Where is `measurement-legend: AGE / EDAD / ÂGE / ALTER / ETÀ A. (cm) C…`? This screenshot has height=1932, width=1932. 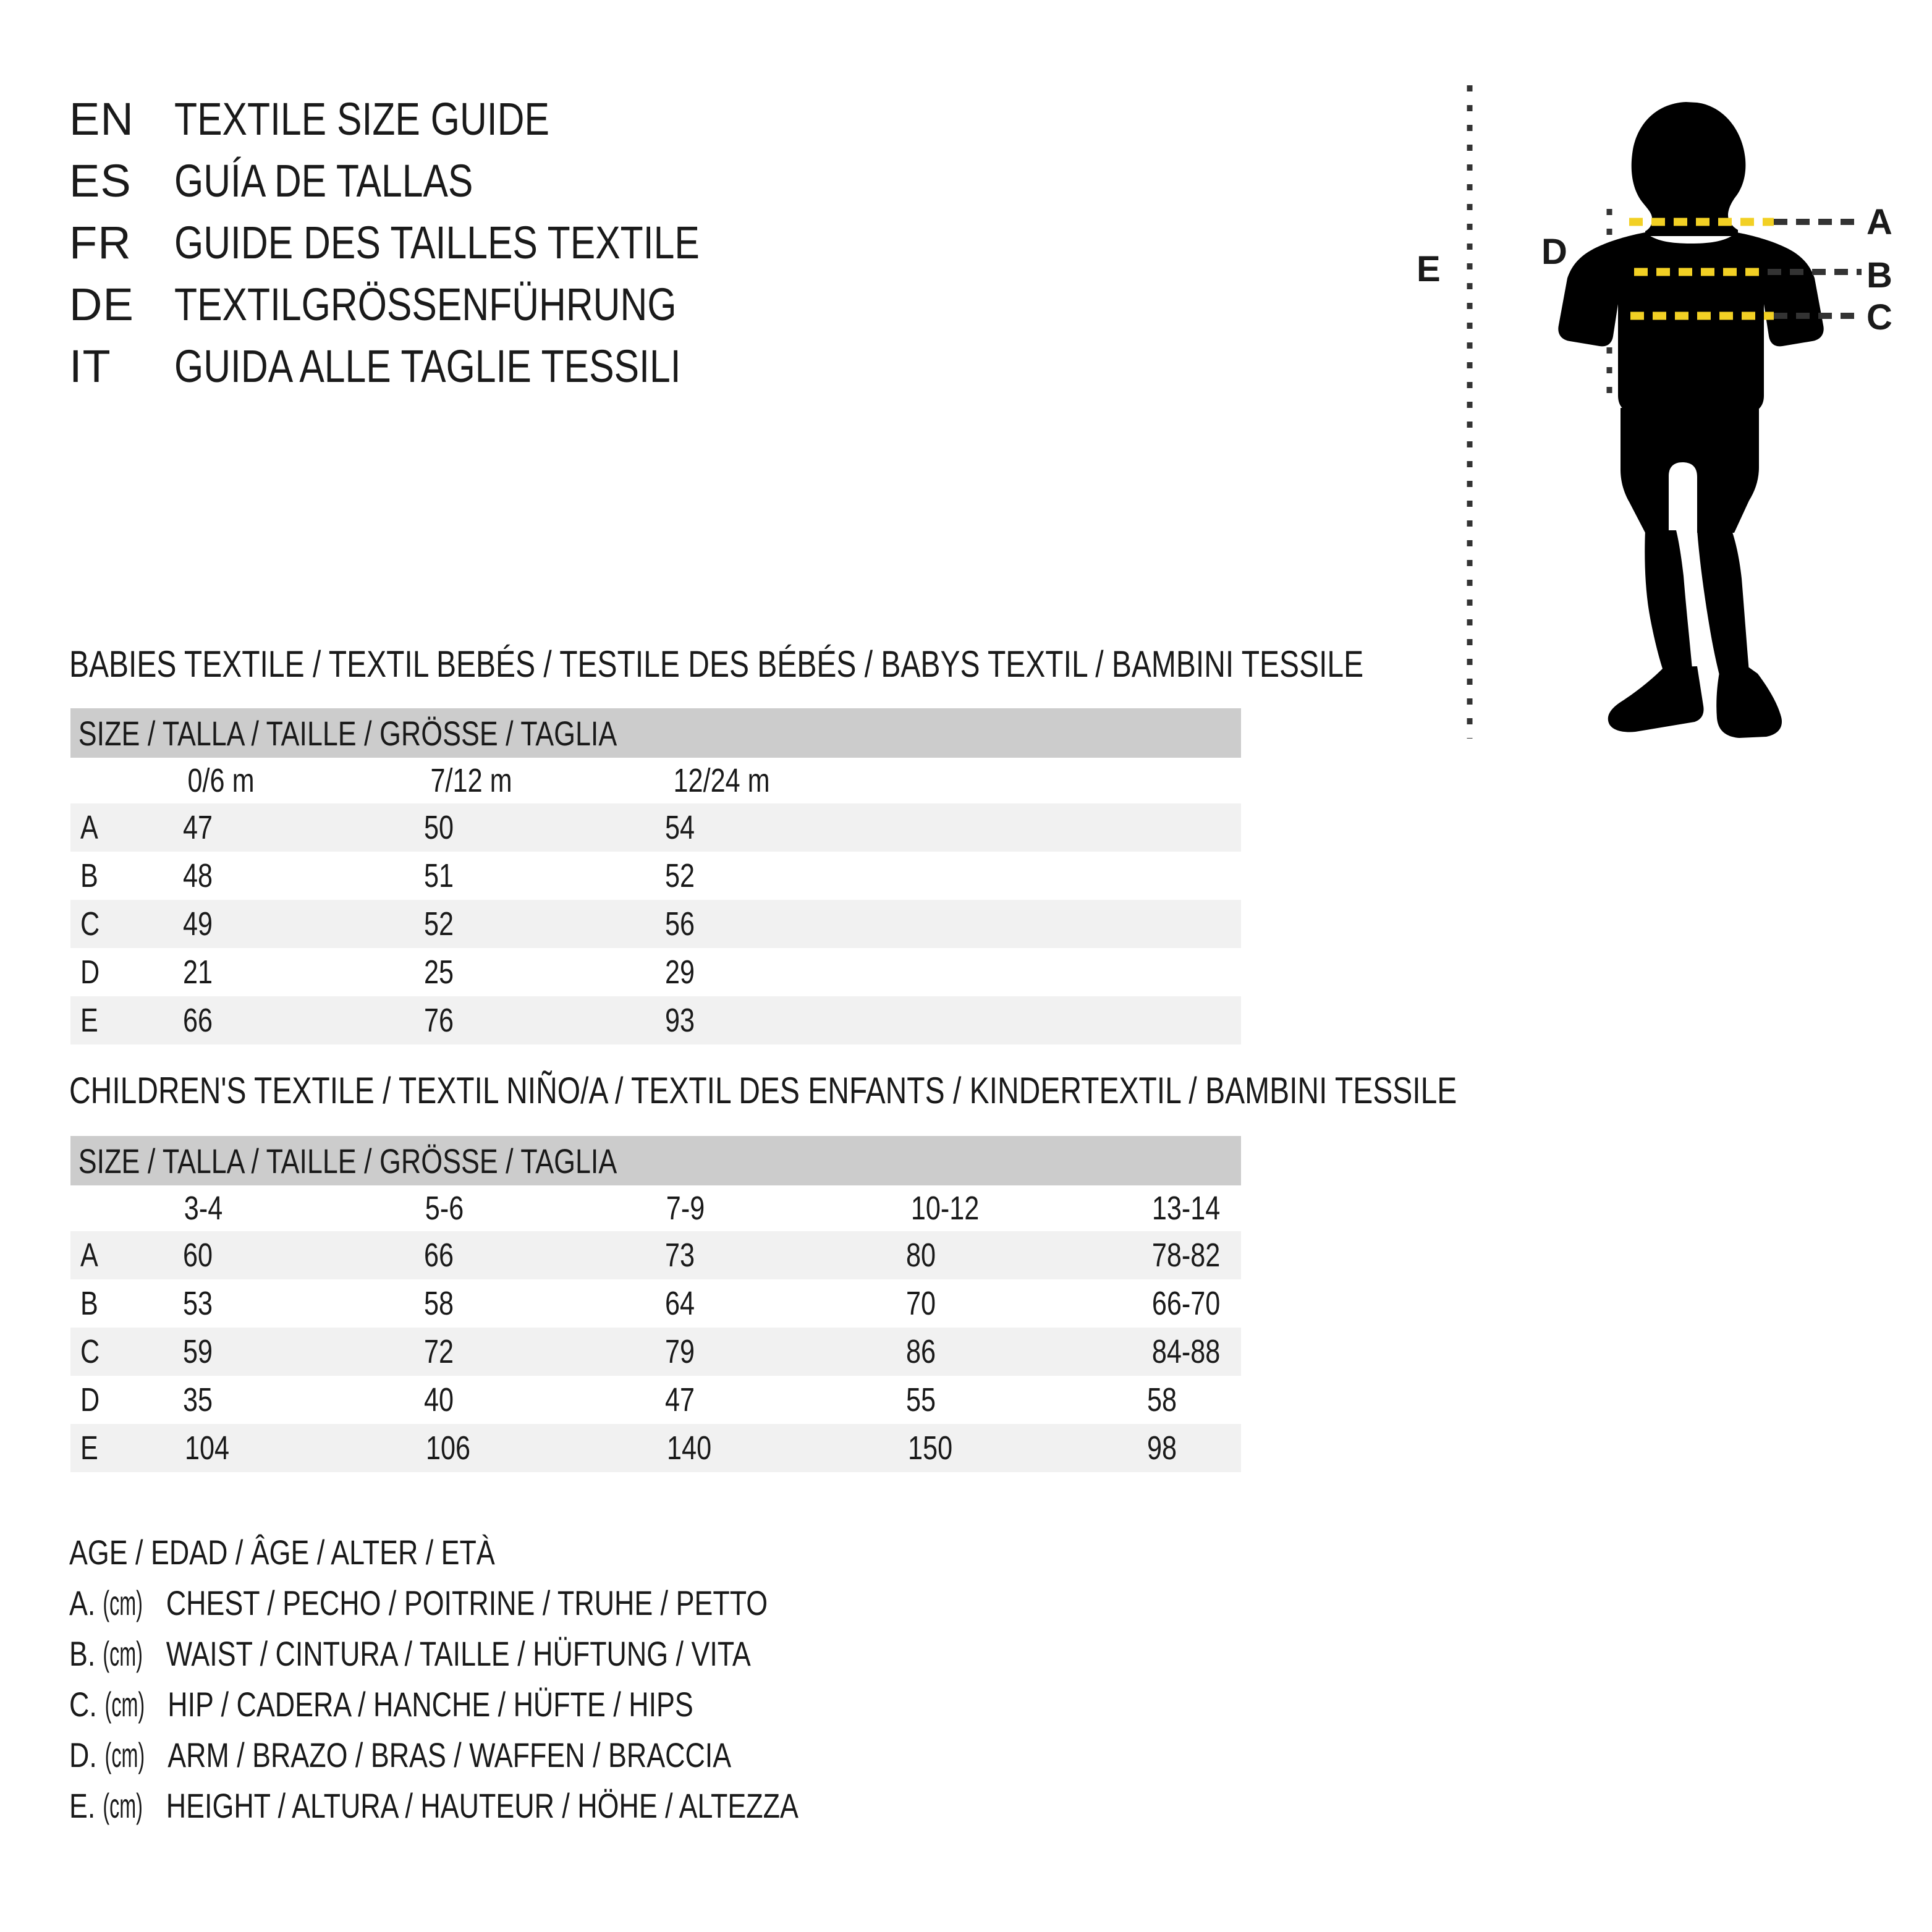
measurement-legend: AGE / EDAD / ÂGE / ALTER / ETÀ A. (cm) C… is located at coordinates (525, 1679).